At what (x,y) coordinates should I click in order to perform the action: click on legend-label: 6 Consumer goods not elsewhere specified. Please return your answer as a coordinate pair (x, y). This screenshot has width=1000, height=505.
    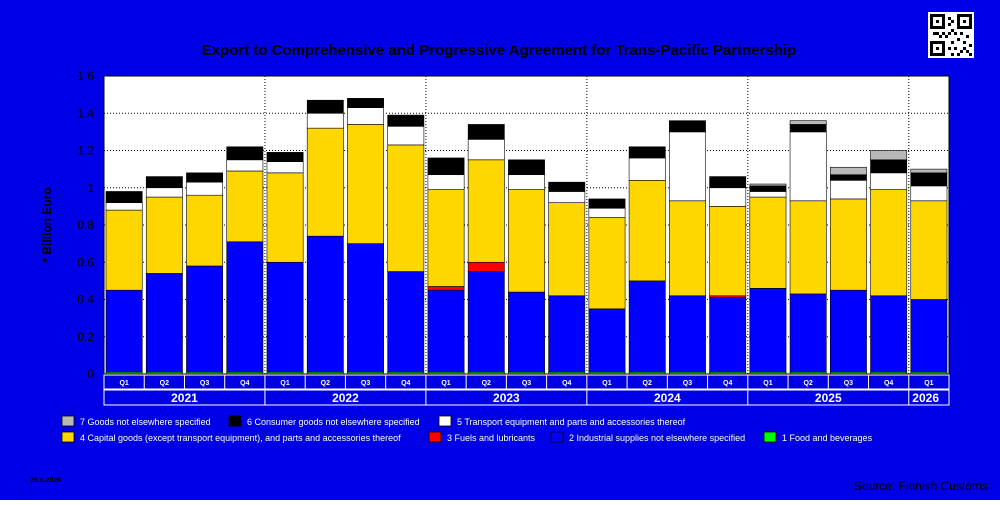
    Looking at the image, I should click on (333, 422).